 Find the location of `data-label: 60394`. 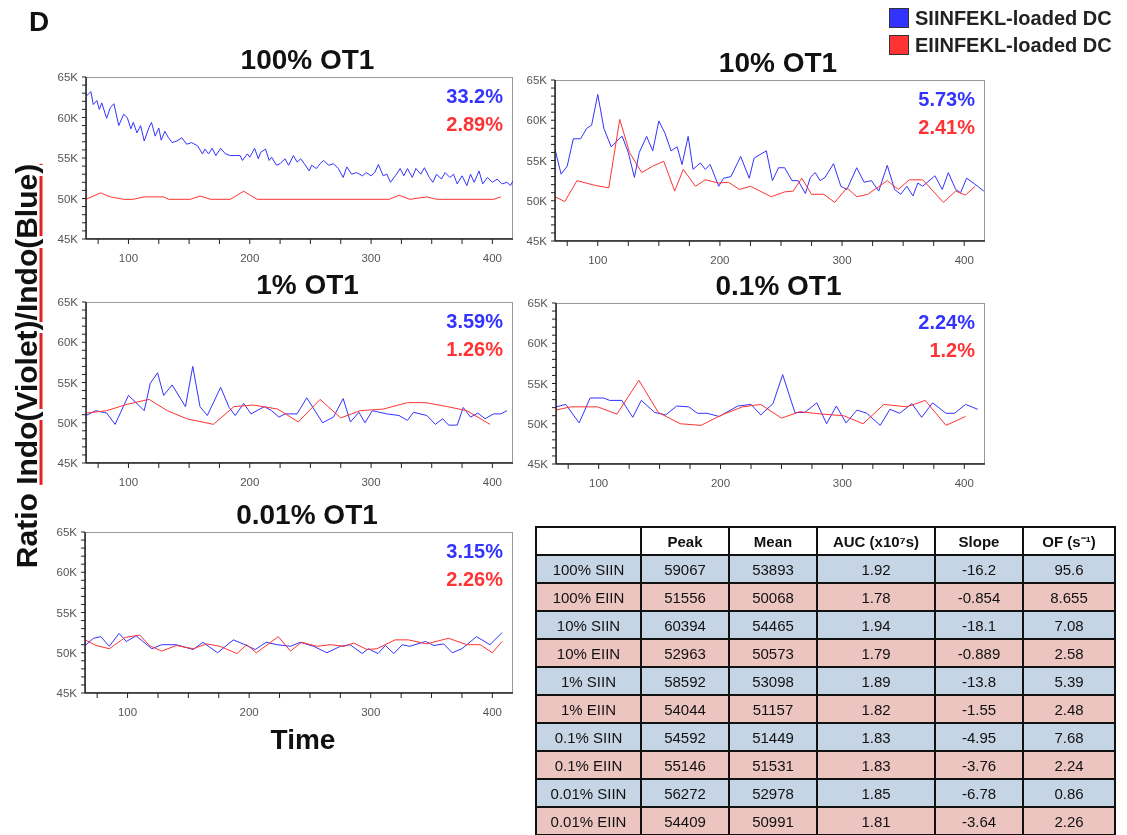

data-label: 60394 is located at coordinates (685, 625).